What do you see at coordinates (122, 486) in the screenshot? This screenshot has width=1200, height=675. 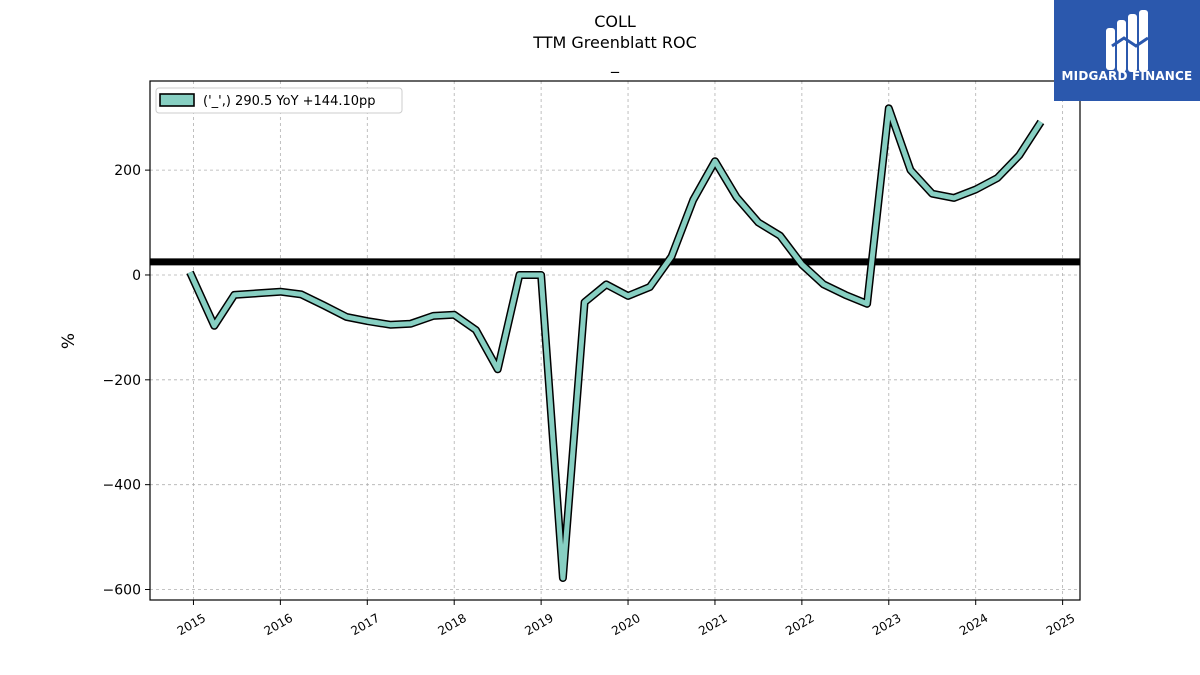 I see `y-tick-label: −400` at bounding box center [122, 486].